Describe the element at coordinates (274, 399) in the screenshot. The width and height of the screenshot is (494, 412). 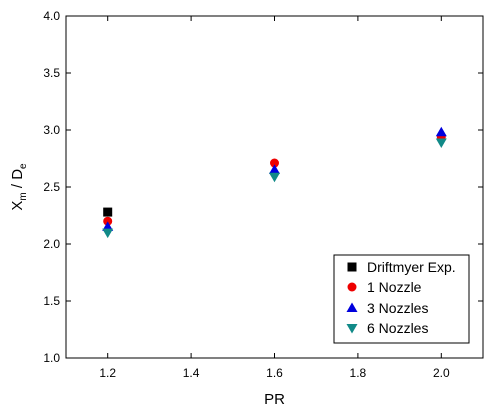
I see `x-axis-label: PR` at that location.